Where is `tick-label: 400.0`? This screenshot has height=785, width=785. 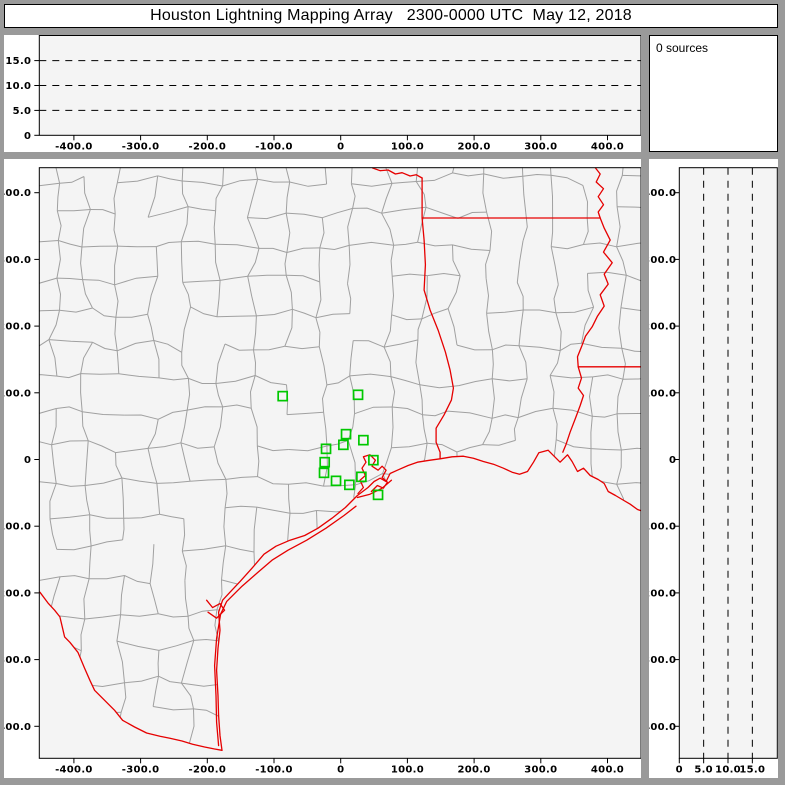 tick-label: 400.0 is located at coordinates (607, 146).